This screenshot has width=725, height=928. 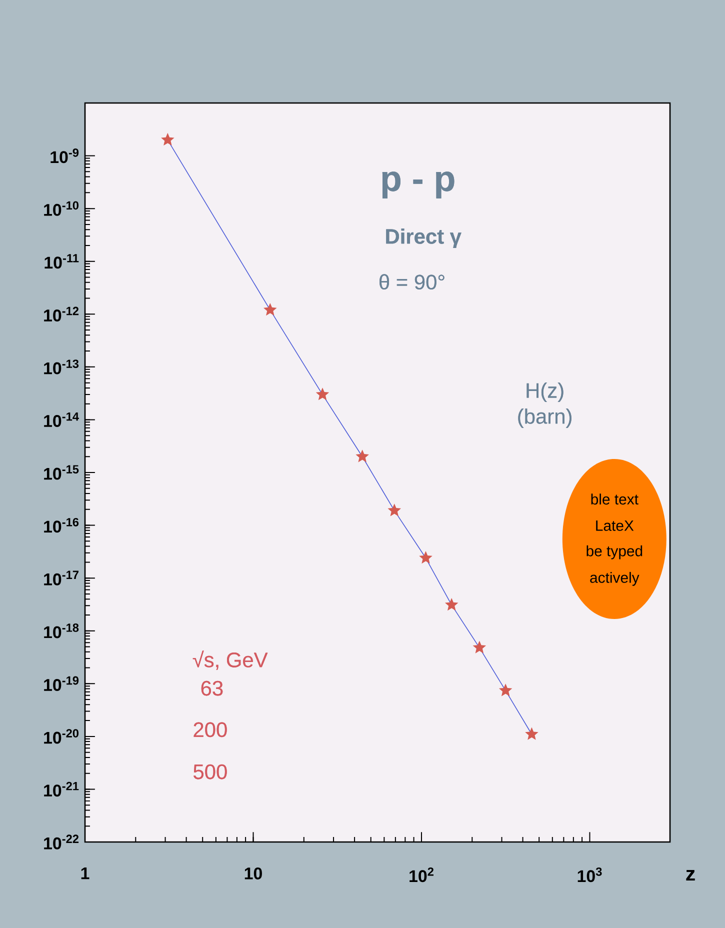 I want to click on y-tick-label: 10$^{-13}$, so click(x=61, y=367).